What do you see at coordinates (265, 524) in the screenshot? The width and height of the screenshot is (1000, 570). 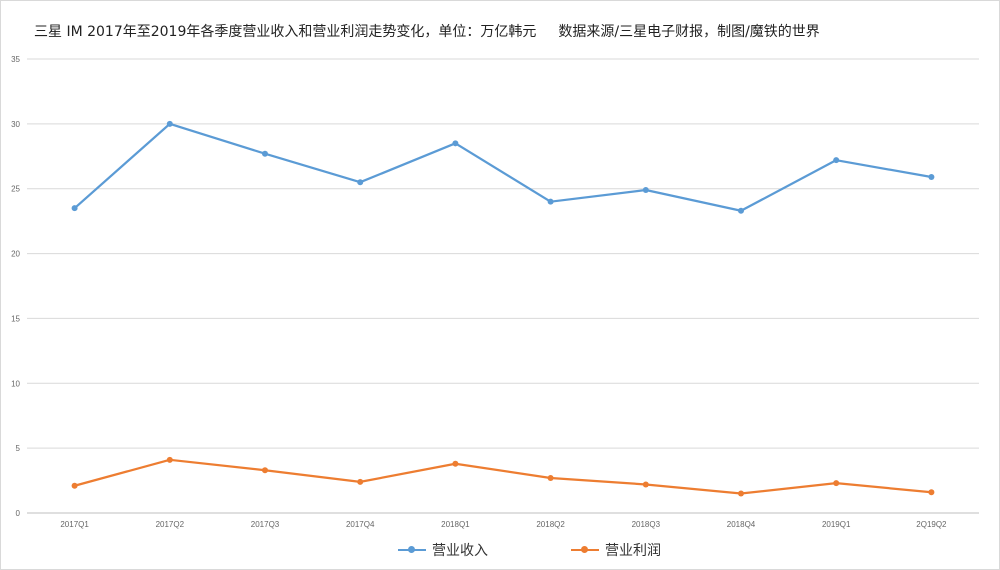 I see `x-tick-label: 2017Q3` at bounding box center [265, 524].